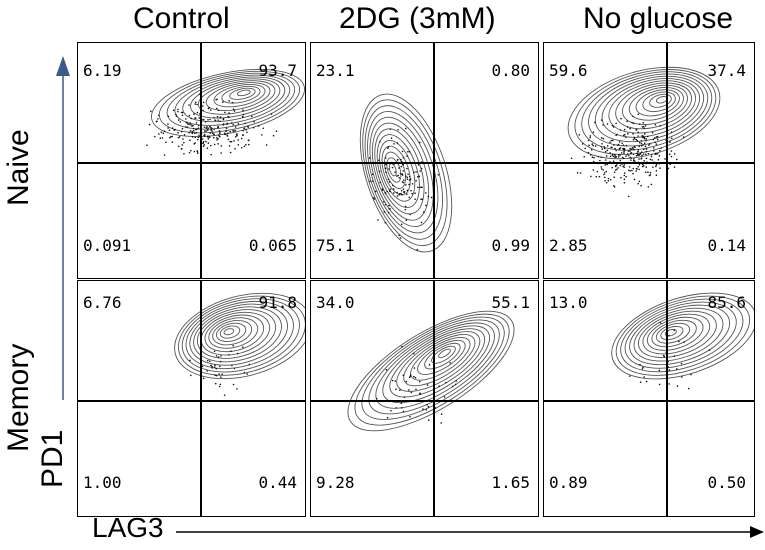 This screenshot has width=765, height=550. What do you see at coordinates (658, 18) in the screenshot?
I see `column-header-no-glucose: No glucose` at bounding box center [658, 18].